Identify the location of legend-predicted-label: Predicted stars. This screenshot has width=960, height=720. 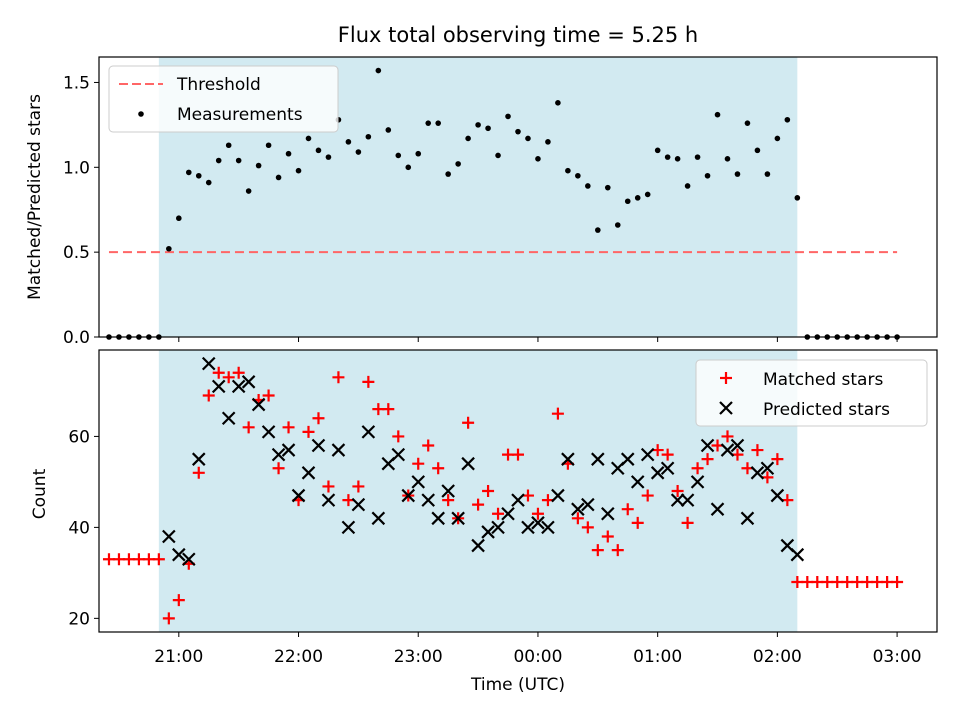
(826, 410).